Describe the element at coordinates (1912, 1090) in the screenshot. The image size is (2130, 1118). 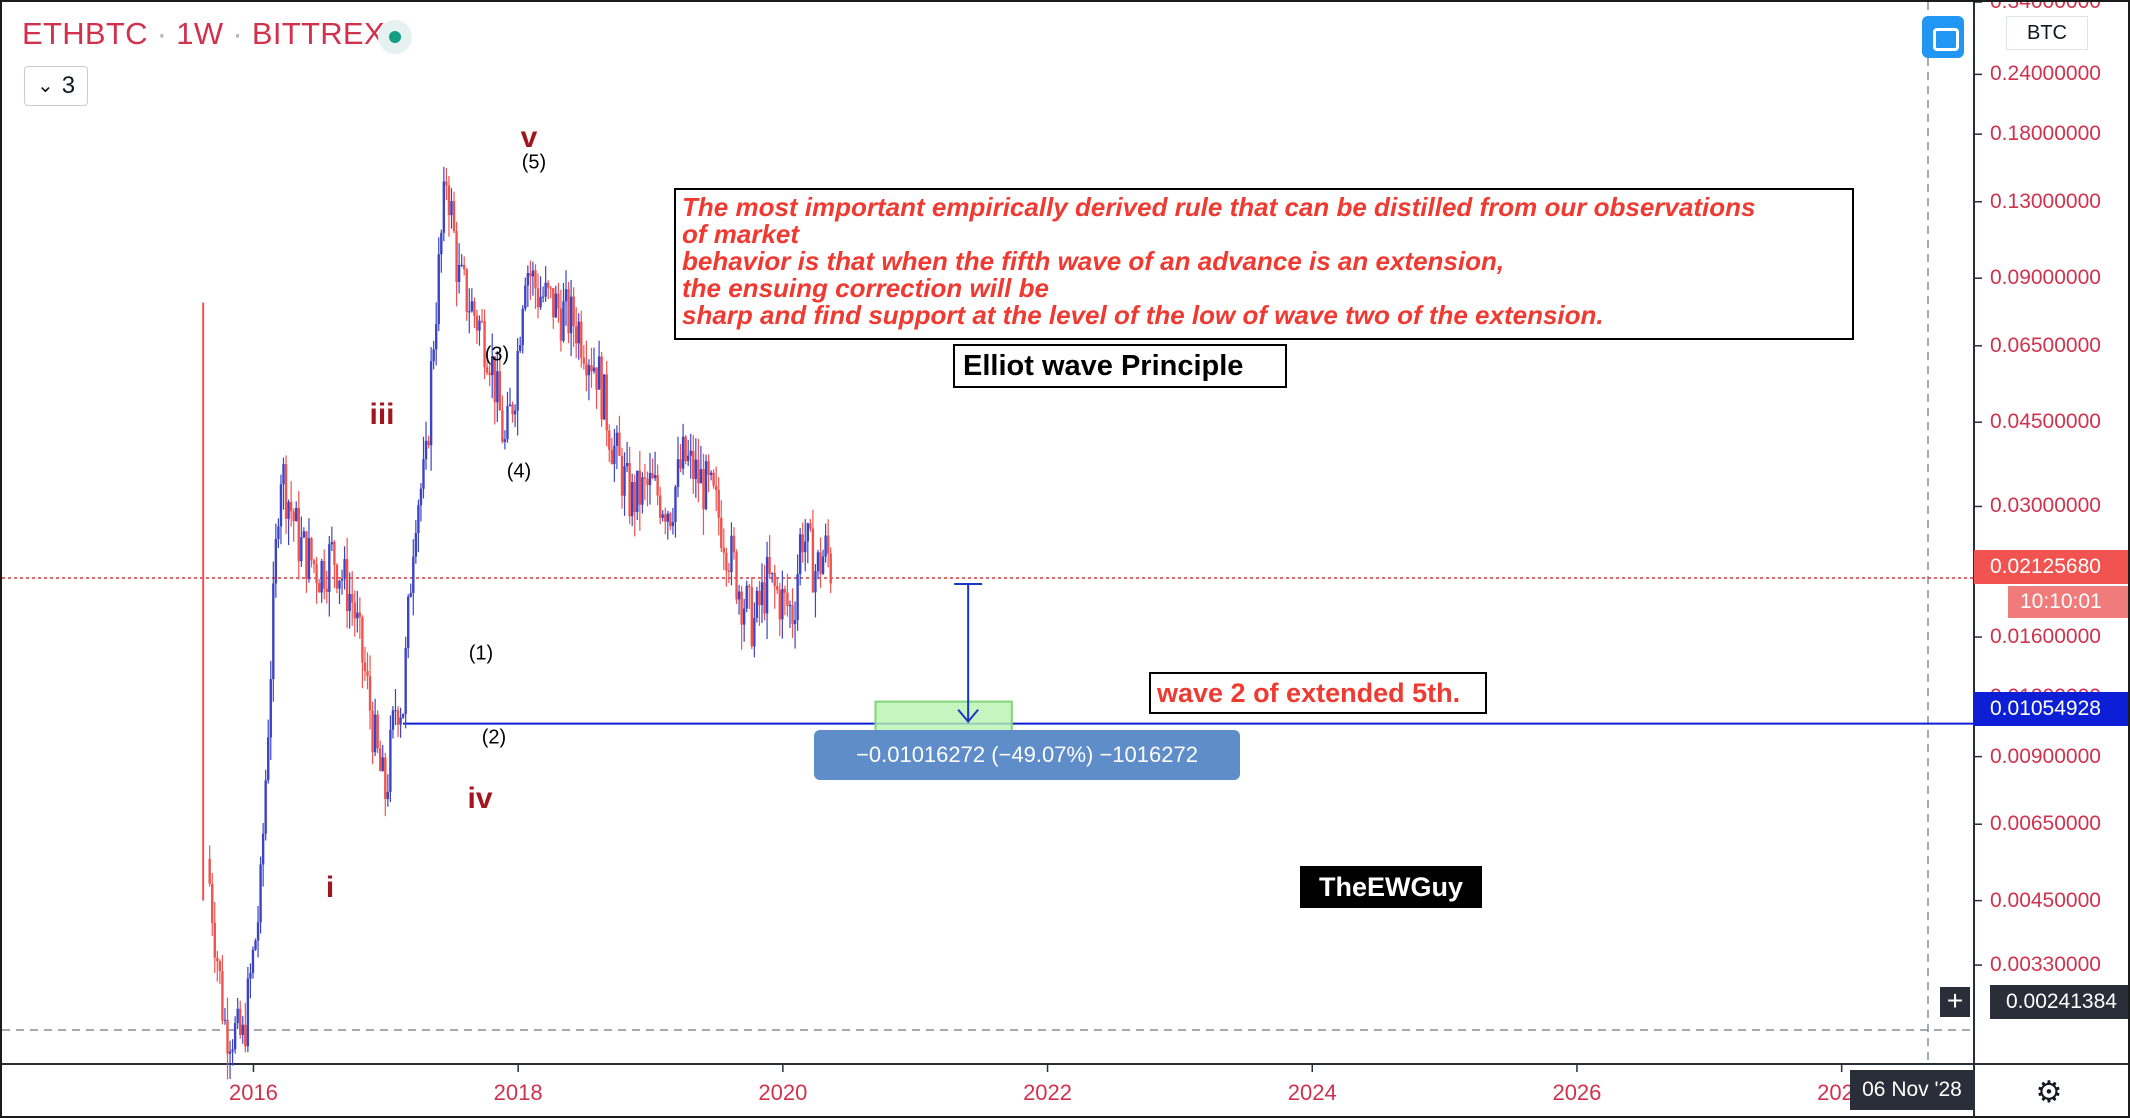
I see `crosshair-date-tag: 06 Nov '28` at that location.